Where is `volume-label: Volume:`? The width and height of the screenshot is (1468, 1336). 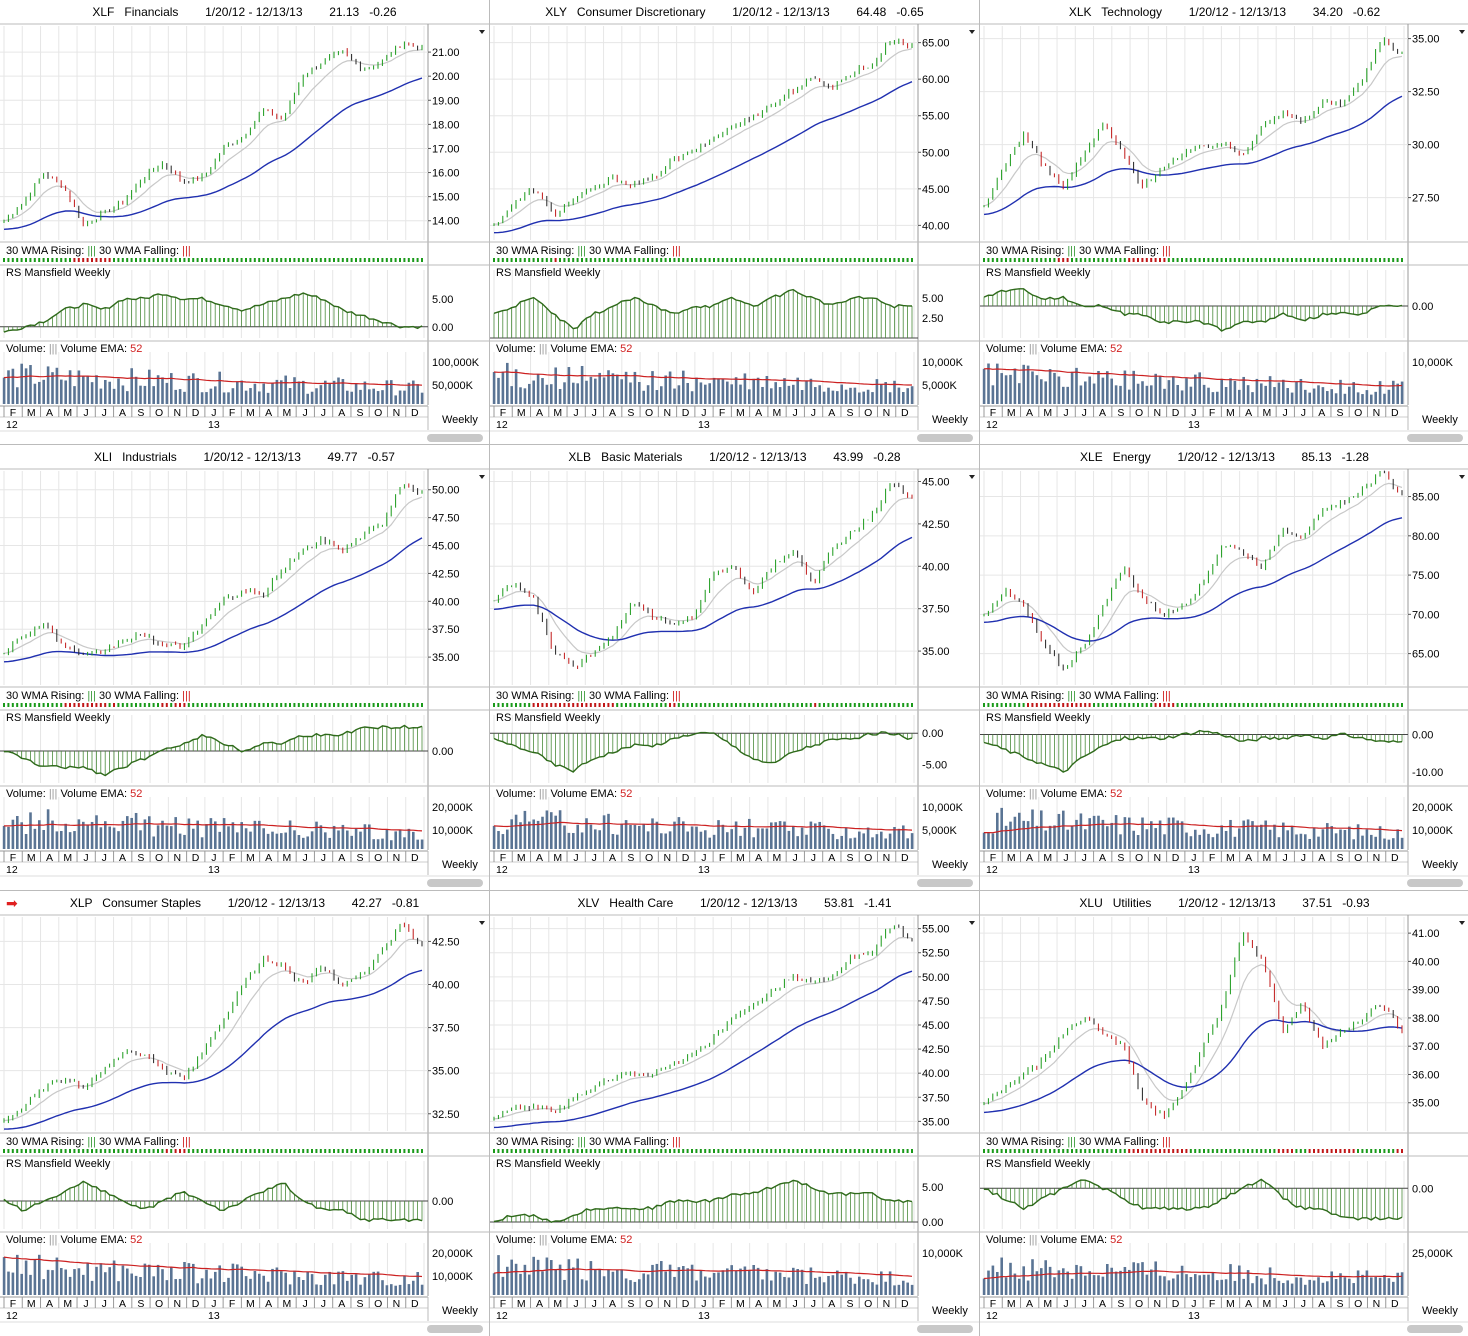 volume-label: Volume: is located at coordinates (26, 1240).